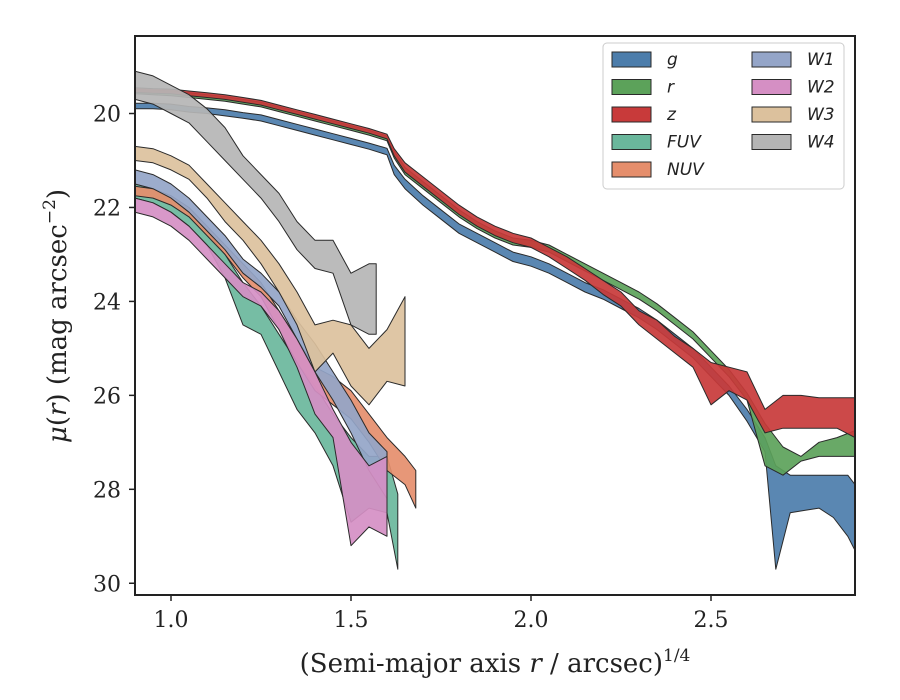 Image resolution: width=900 pixels, height=700 pixels. I want to click on legend-swatch-z, so click(631, 114).